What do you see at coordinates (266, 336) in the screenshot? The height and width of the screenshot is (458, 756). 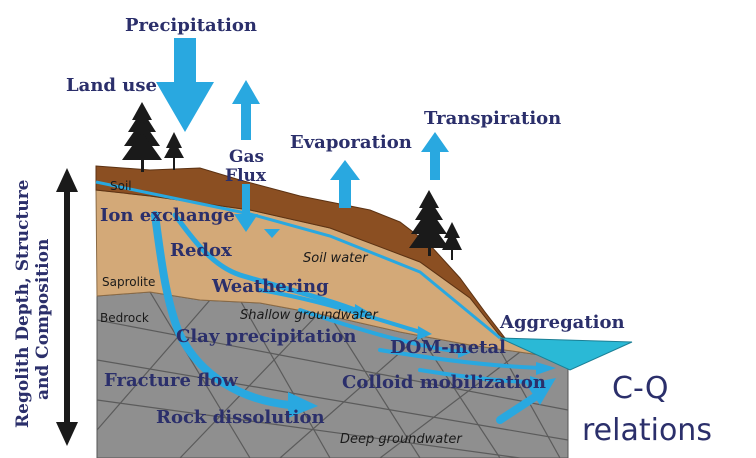 I see `label-clay-precipitation: Clay precipitation` at bounding box center [266, 336].